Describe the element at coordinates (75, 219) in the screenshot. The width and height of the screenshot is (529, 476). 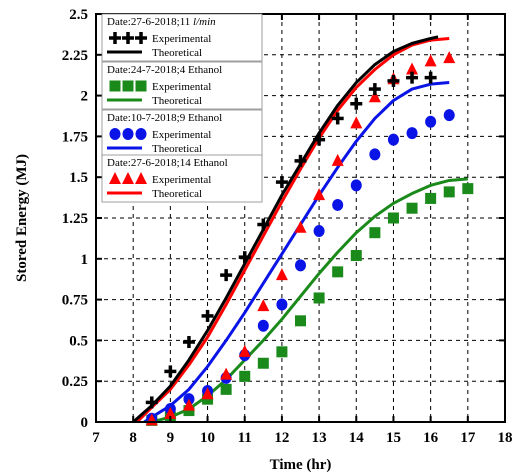
I see `y-tick-label: 1.25` at that location.